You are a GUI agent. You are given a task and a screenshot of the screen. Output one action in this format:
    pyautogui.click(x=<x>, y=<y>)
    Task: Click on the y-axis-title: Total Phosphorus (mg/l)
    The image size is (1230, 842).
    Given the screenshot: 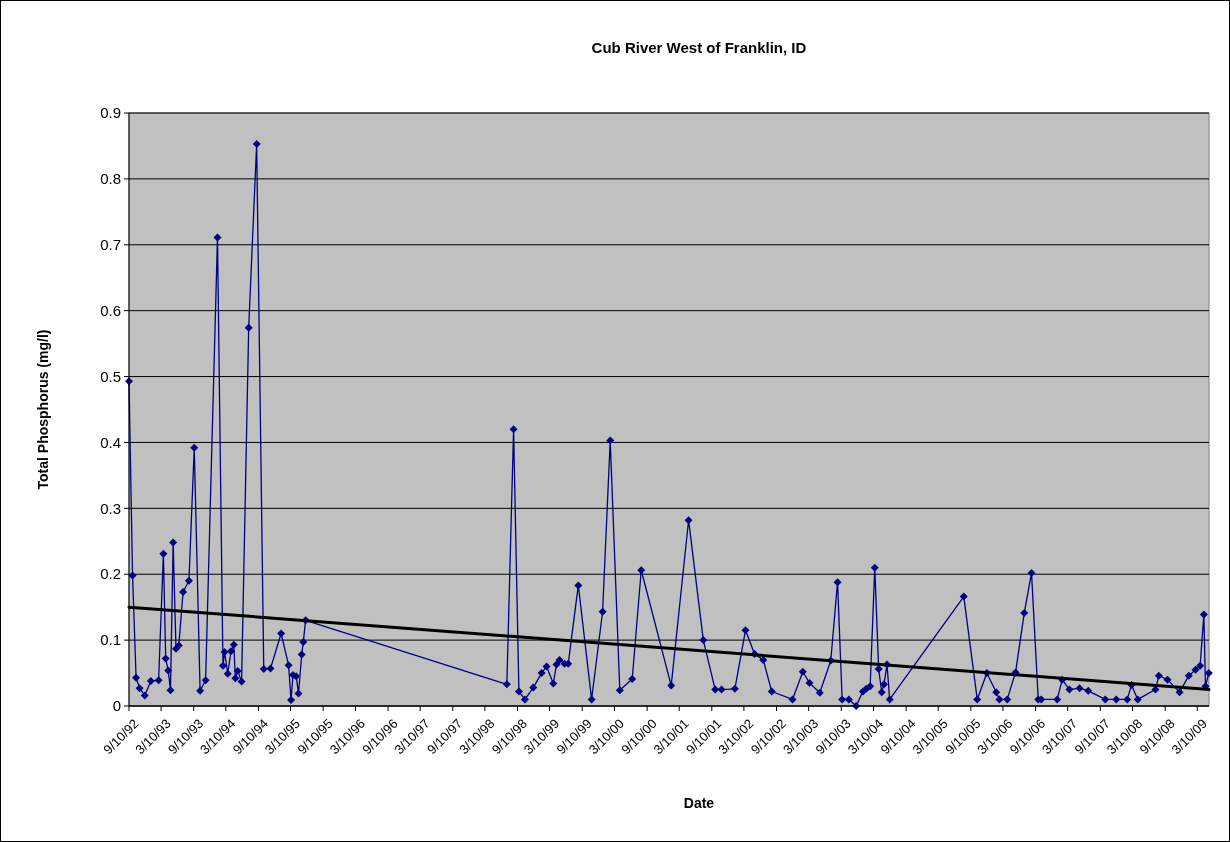 What is the action you would take?
    pyautogui.click(x=43, y=409)
    